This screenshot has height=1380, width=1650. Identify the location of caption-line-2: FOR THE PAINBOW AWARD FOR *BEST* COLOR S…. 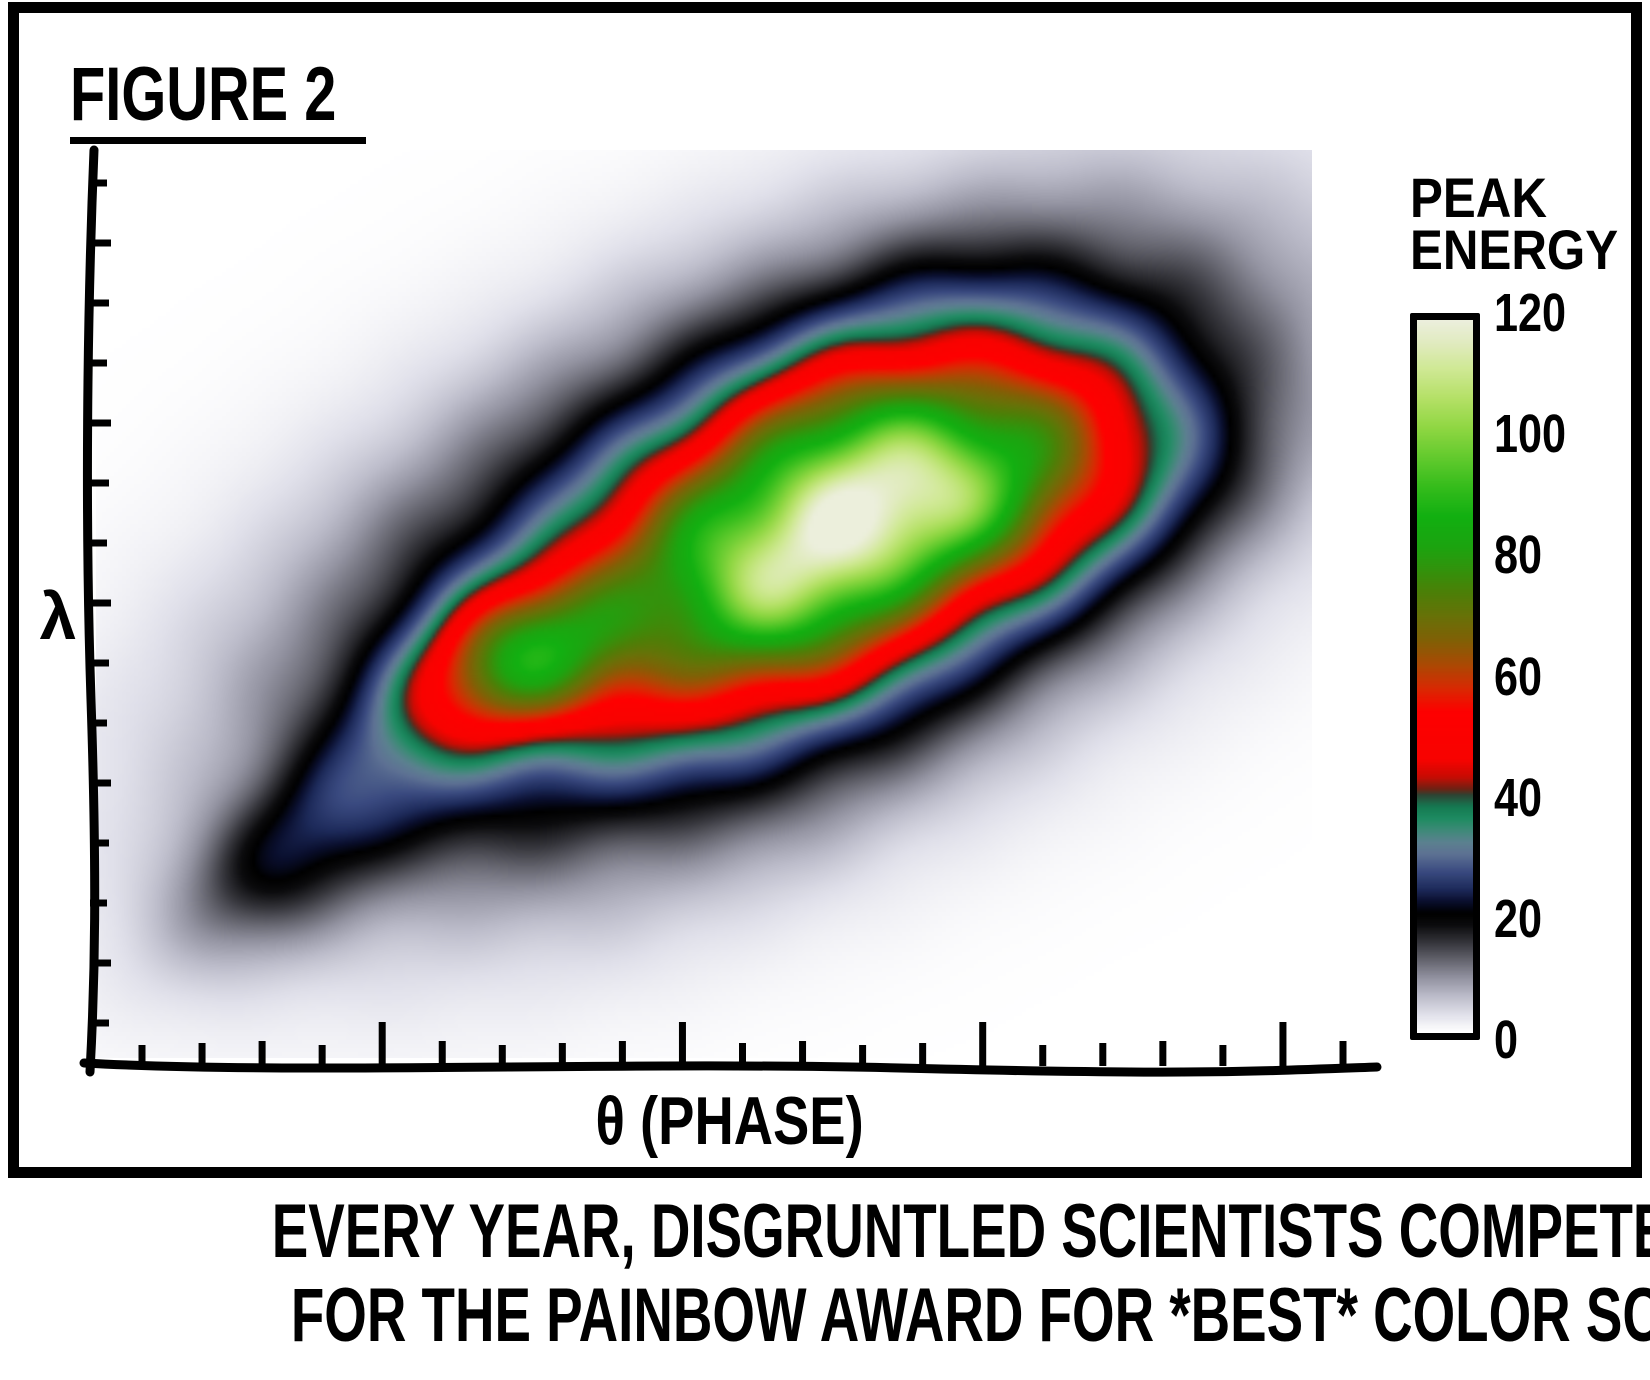
(825, 1316).